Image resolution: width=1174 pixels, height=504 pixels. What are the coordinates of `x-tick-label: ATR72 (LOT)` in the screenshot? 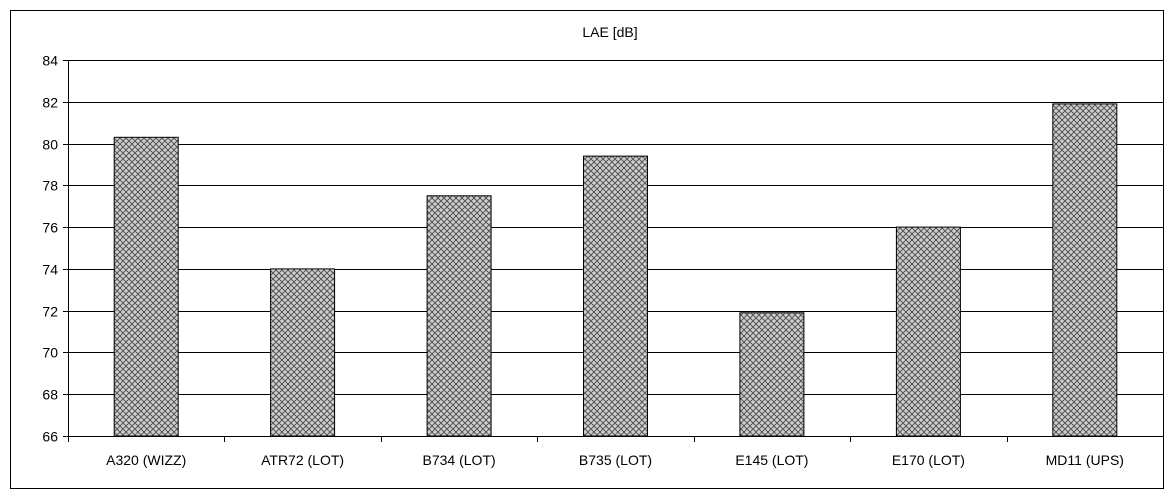 It's located at (302, 460).